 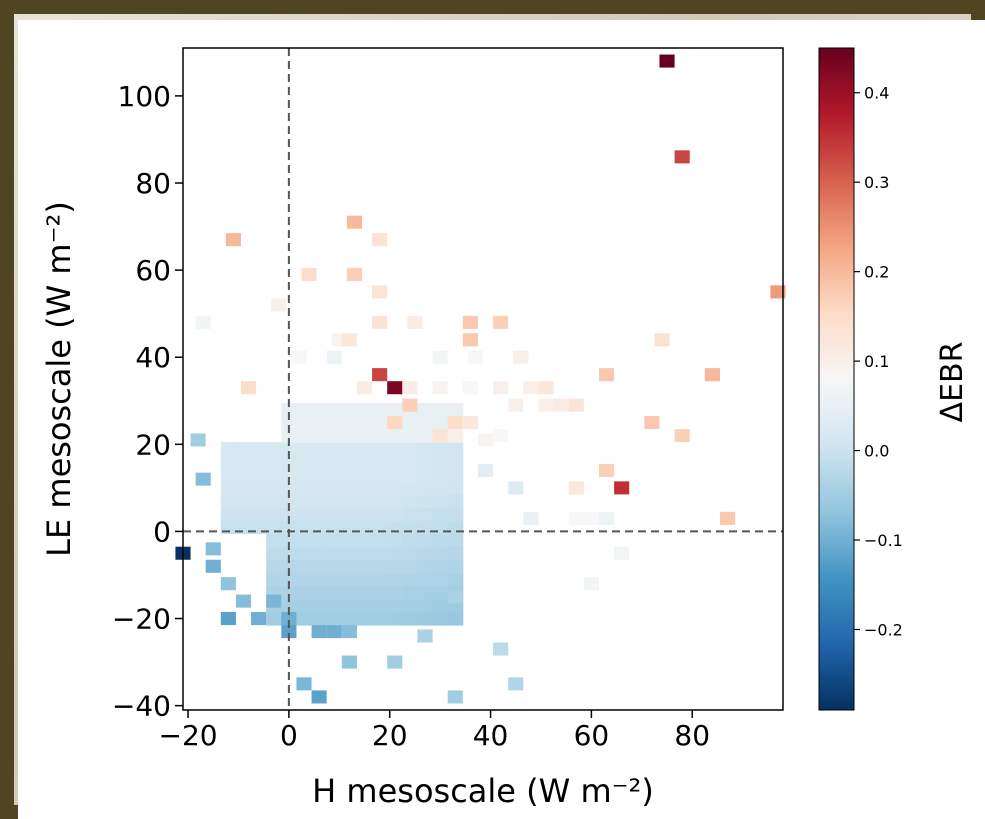 What do you see at coordinates (153, 270) in the screenshot?
I see `y-tick-label: 60` at bounding box center [153, 270].